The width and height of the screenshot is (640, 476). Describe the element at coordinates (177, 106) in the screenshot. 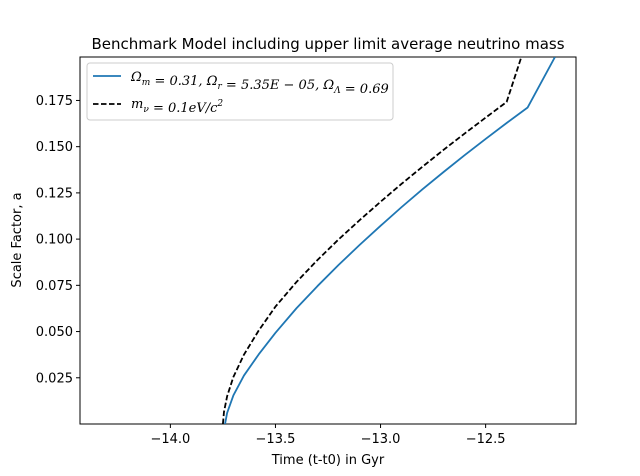

I see `legend-label-2: mν = 0.1eV/c2` at that location.